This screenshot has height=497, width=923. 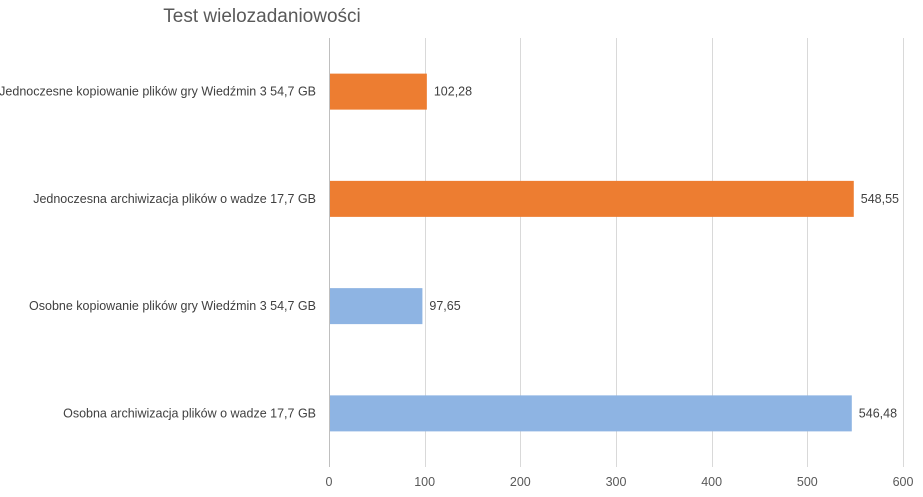 I want to click on x-tick-label: 300, so click(x=616, y=482).